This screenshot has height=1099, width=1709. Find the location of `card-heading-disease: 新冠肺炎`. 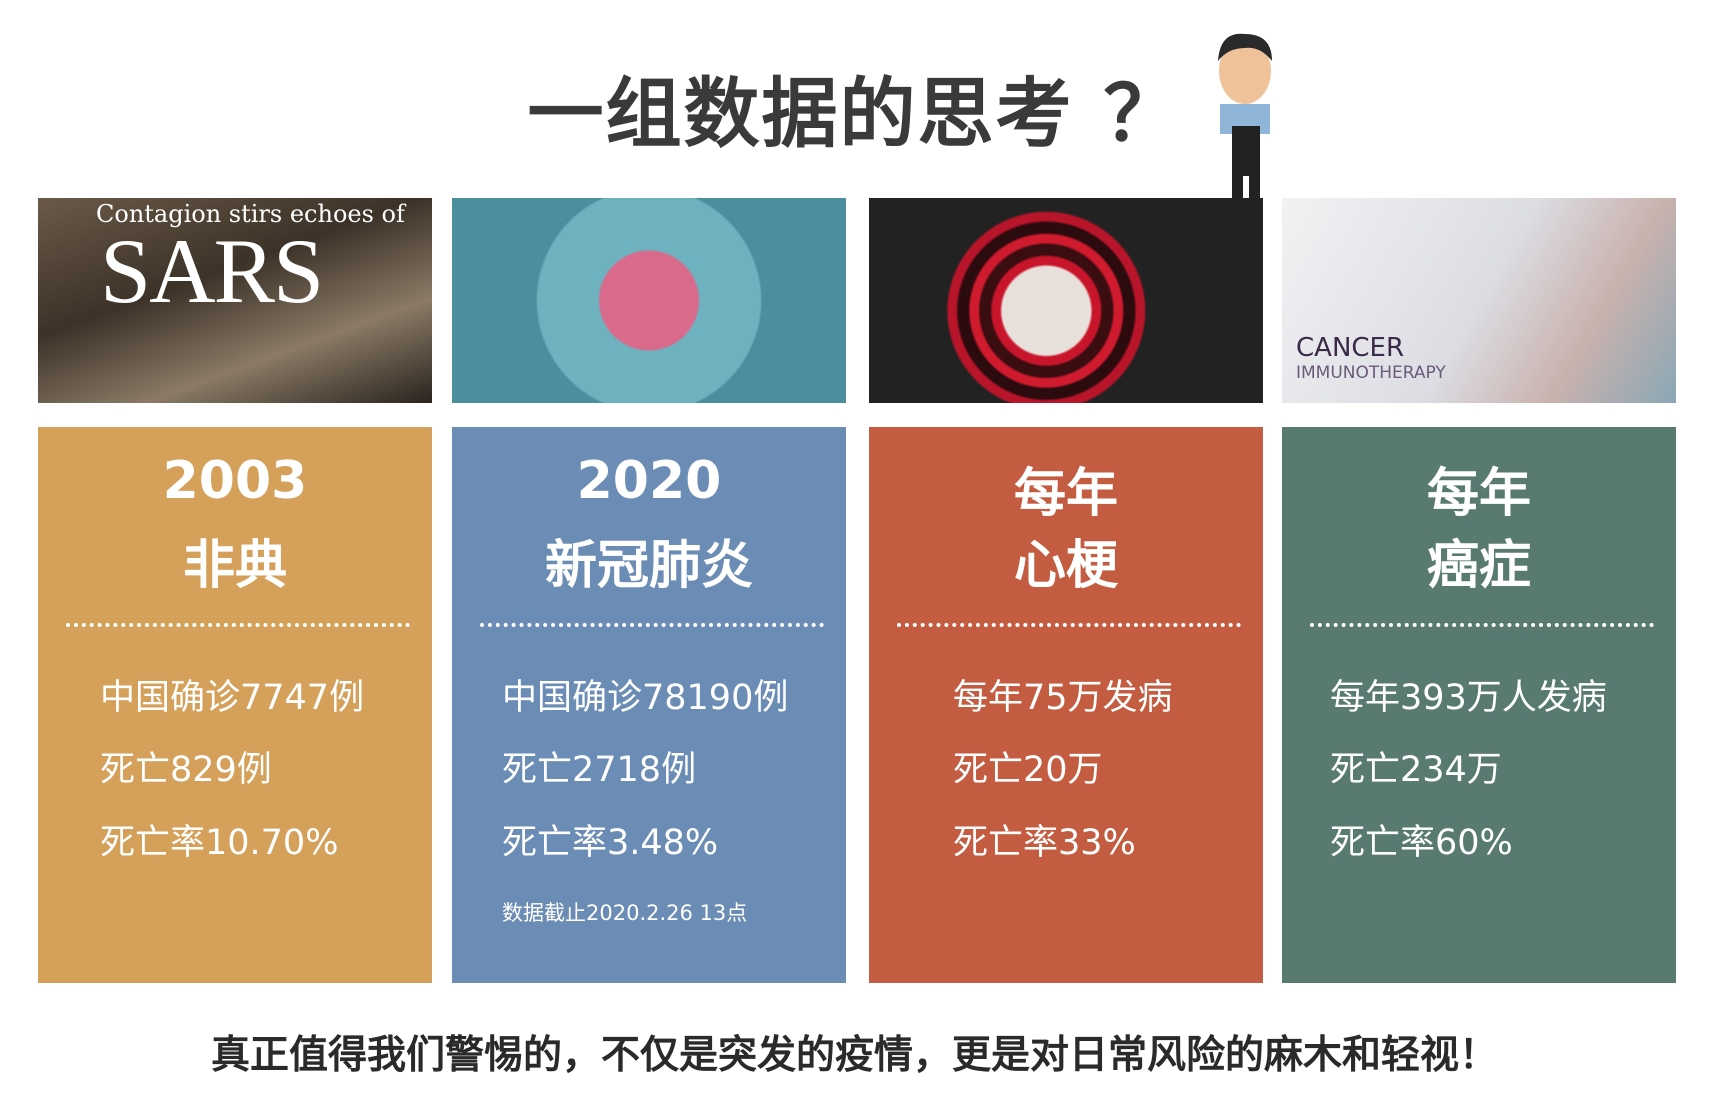

card-heading-disease: 新冠肺炎 is located at coordinates (648, 566).